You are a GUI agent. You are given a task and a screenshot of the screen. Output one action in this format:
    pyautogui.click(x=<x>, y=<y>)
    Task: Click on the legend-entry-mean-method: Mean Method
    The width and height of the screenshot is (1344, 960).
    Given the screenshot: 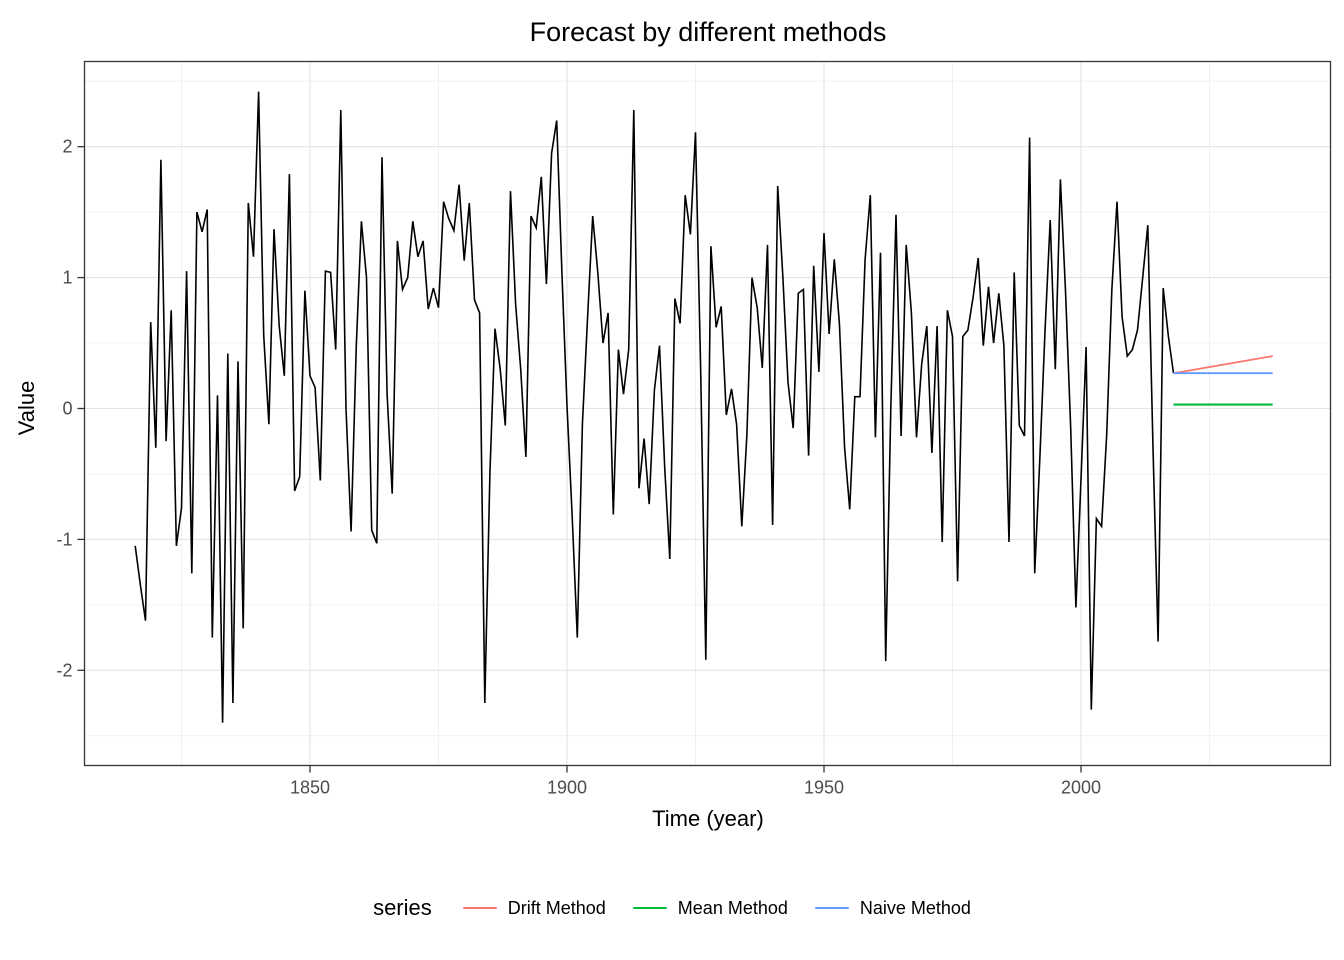 What is the action you would take?
    pyautogui.click(x=710, y=908)
    